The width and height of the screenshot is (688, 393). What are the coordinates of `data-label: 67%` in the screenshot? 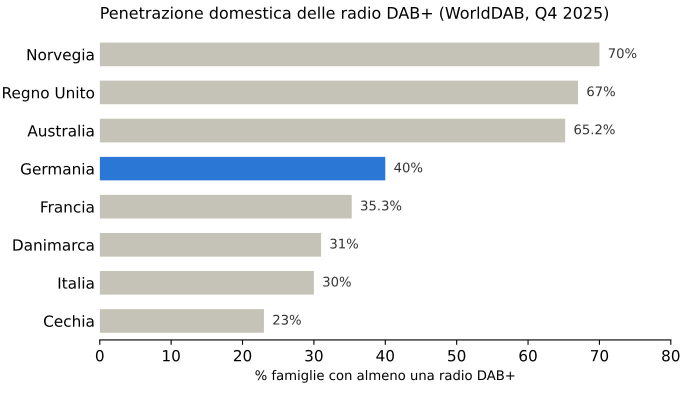 It's located at (601, 91).